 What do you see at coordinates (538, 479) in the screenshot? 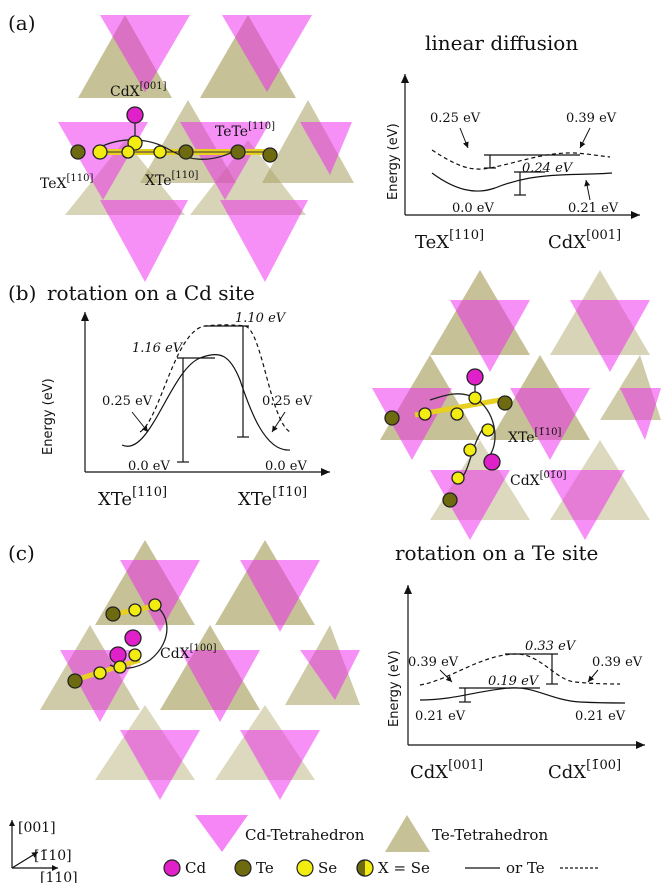
I see `label-cdx: CdX[01̄0]` at bounding box center [538, 479].